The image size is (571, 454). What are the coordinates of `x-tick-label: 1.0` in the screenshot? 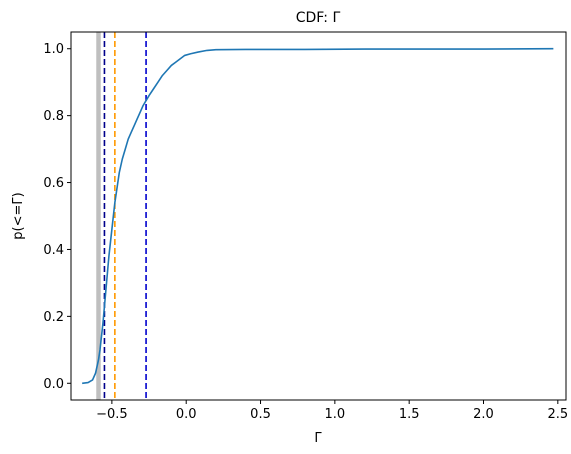 It's located at (335, 414).